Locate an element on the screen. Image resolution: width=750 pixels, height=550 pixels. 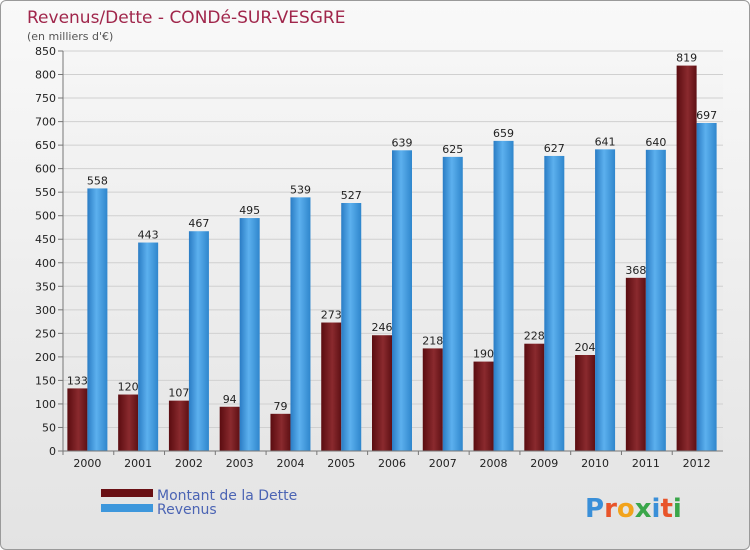
logo-letter: x is located at coordinates (643, 509).